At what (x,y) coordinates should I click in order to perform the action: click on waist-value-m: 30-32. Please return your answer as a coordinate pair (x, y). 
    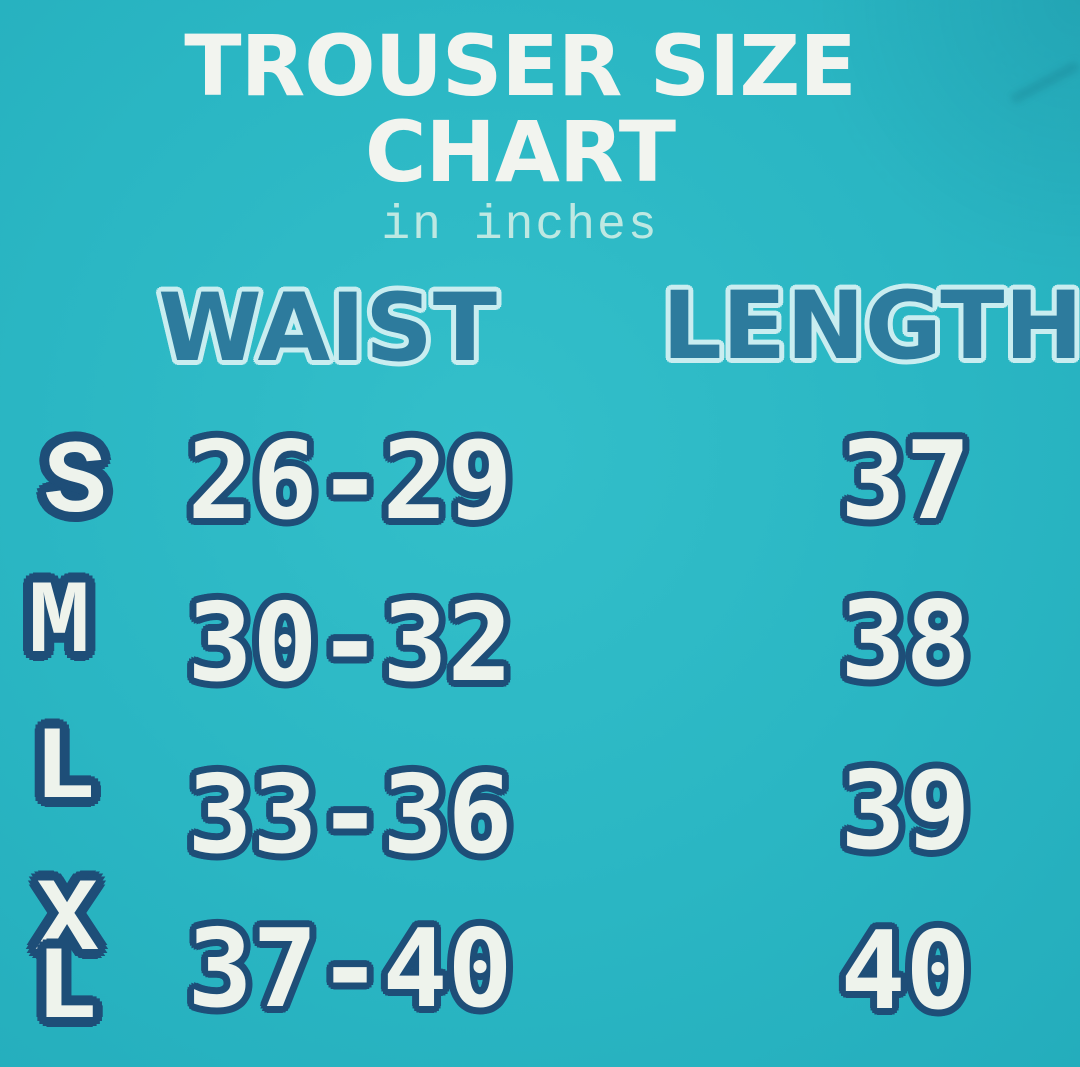
    Looking at the image, I should click on (350, 643).